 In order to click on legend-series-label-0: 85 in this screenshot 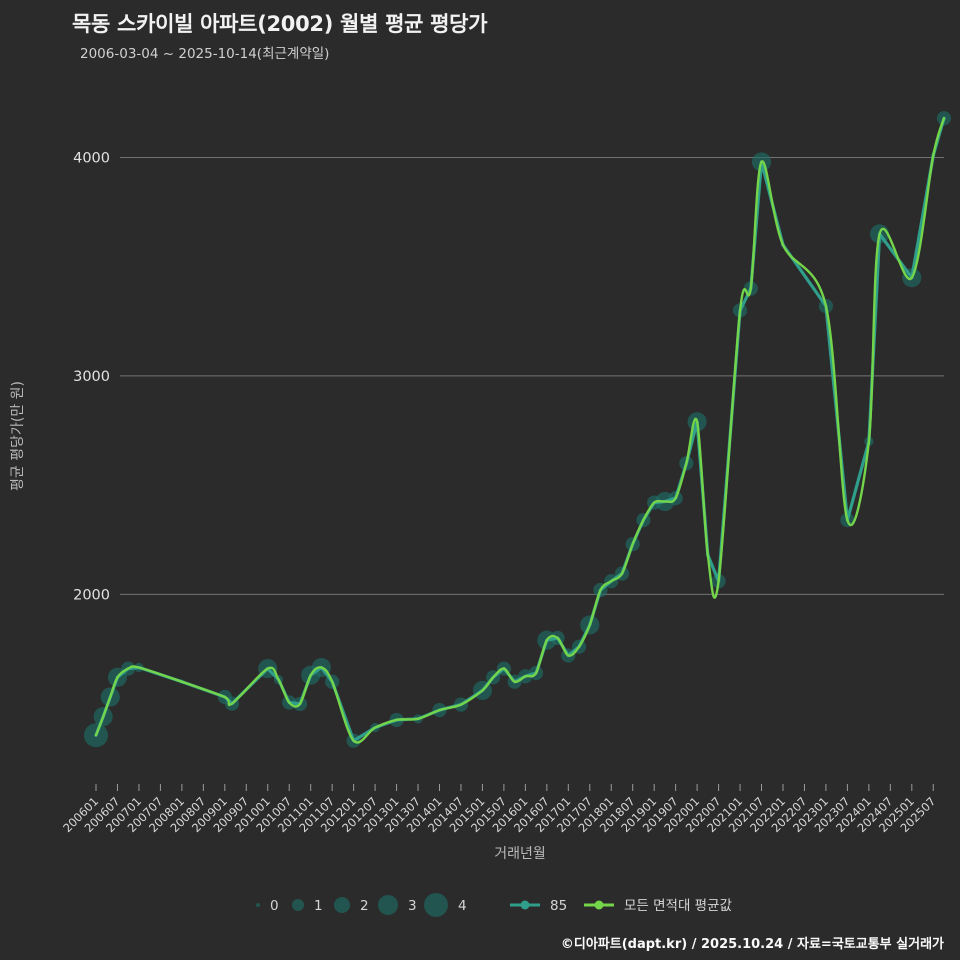, I will do `click(558, 906)`.